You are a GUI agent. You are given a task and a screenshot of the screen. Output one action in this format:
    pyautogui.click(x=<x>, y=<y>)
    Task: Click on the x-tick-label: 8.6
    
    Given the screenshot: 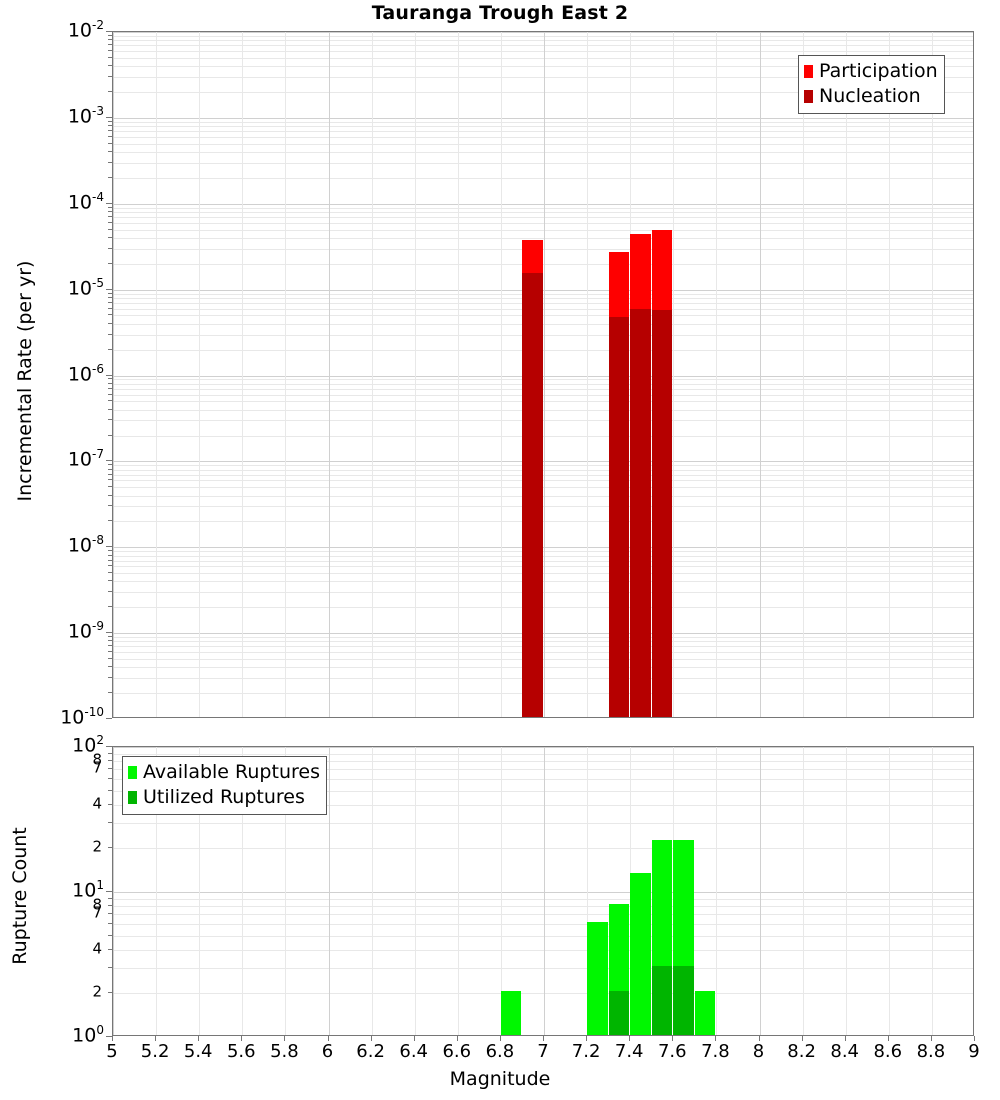 What is the action you would take?
    pyautogui.click(x=888, y=1051)
    